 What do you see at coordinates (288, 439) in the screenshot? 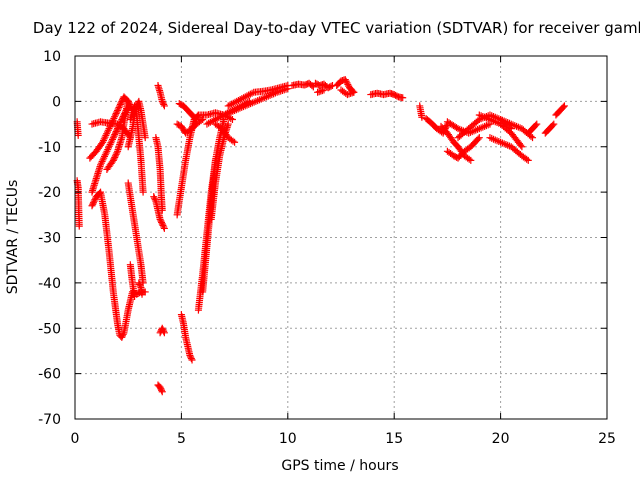
I see `x-tick-label: 10` at bounding box center [288, 439].